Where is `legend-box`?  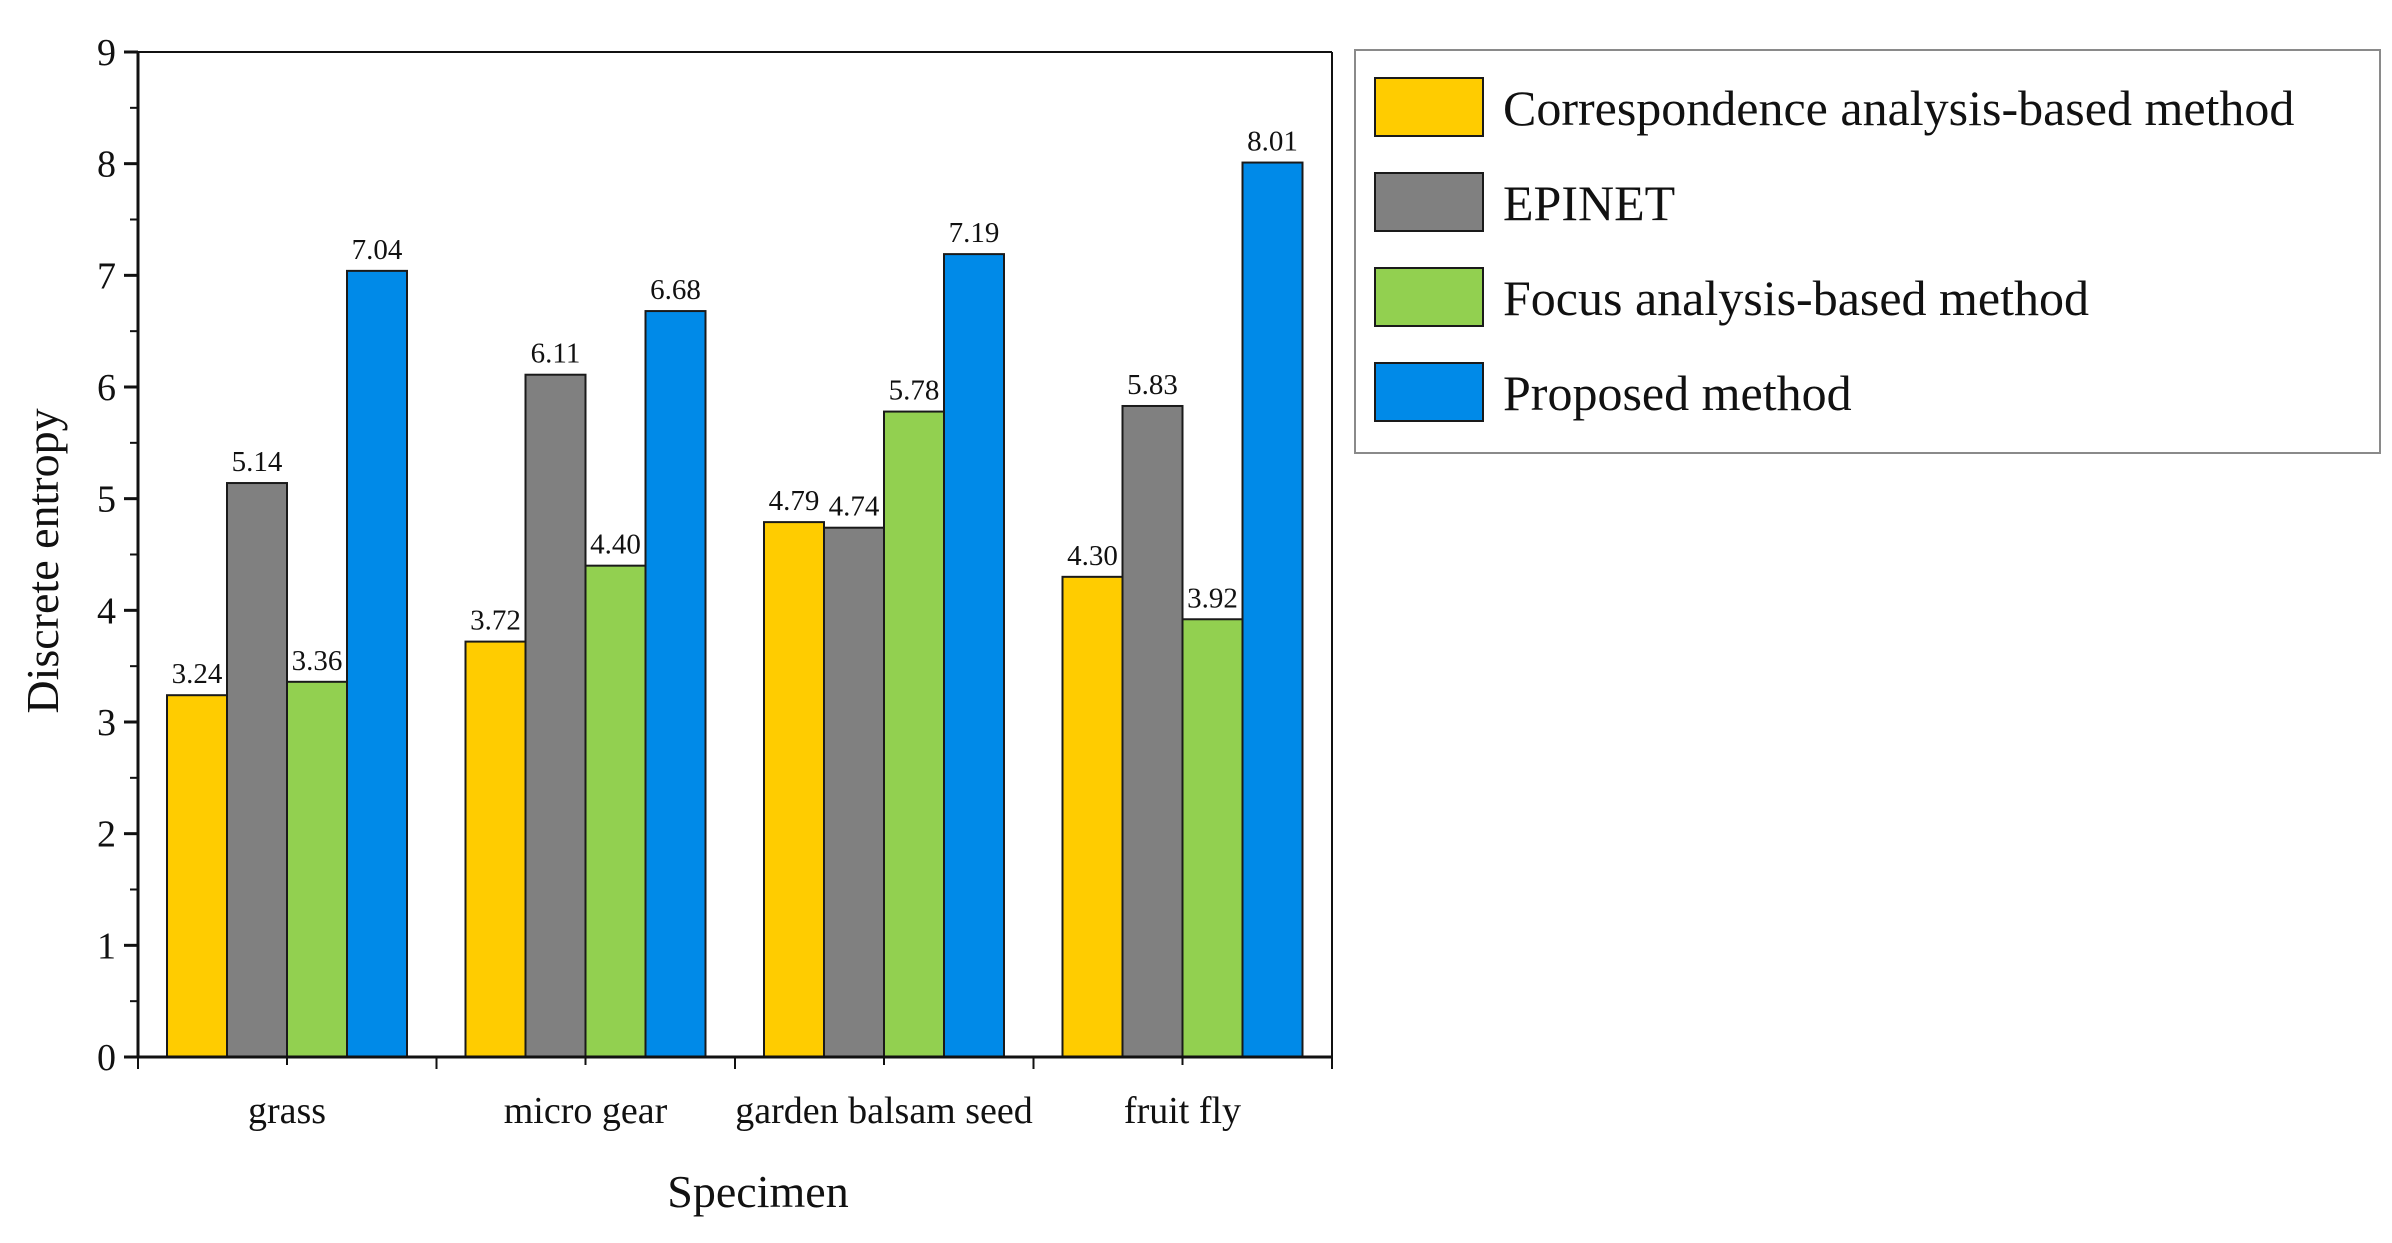
legend-box is located at coordinates (1867, 251).